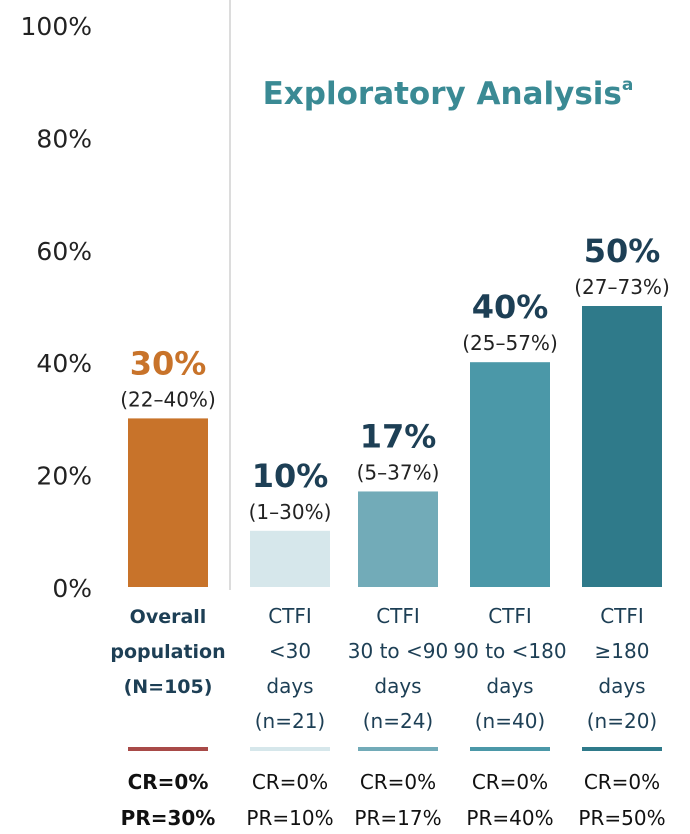  Describe the element at coordinates (398, 436) in the screenshot. I see `value-label: 17%` at that location.